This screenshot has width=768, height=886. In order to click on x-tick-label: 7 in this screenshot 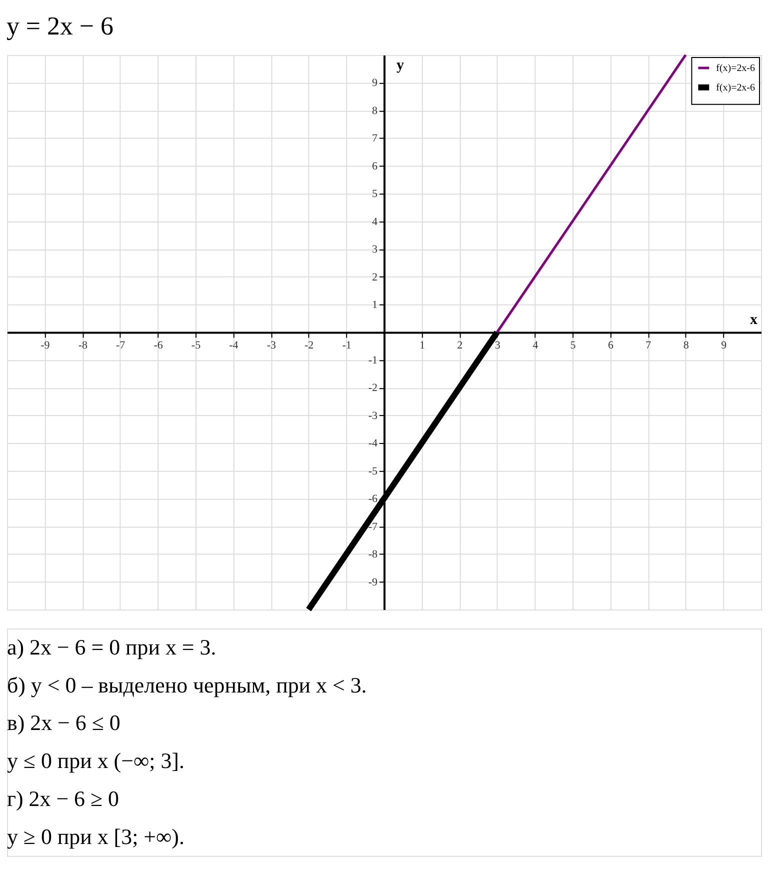, I will do `click(649, 346)`.